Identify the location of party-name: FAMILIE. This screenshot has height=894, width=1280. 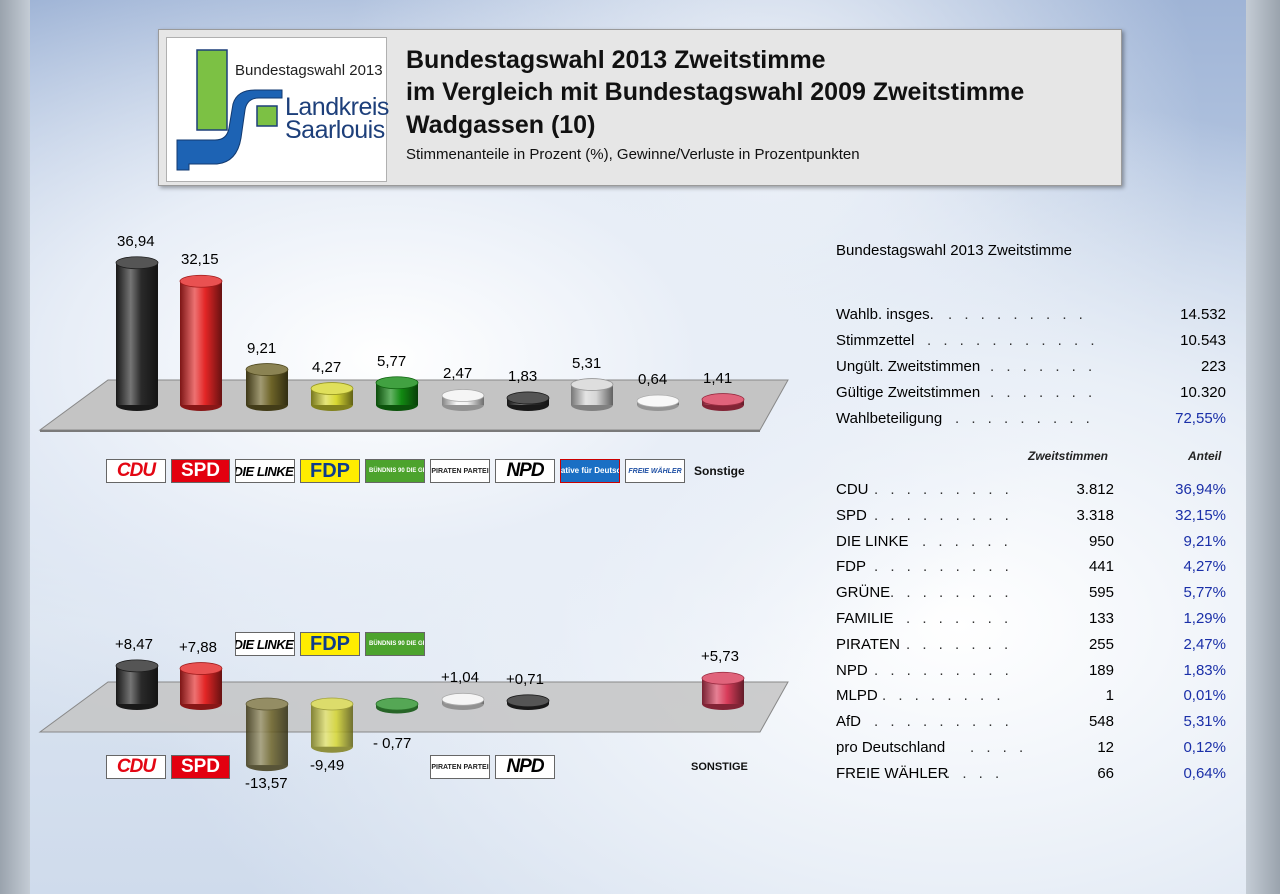
(865, 618).